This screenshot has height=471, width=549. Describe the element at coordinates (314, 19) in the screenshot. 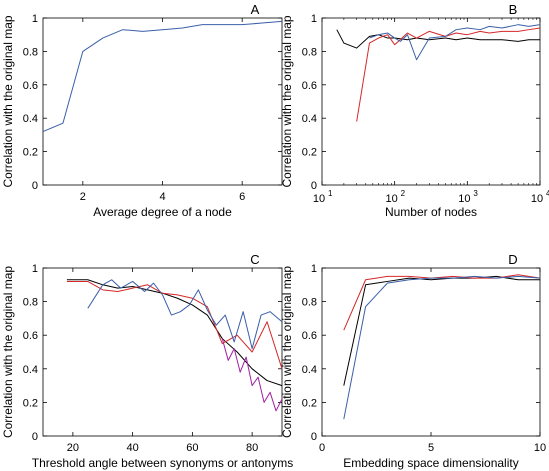

I see `y-tick-label-b: 1` at that location.